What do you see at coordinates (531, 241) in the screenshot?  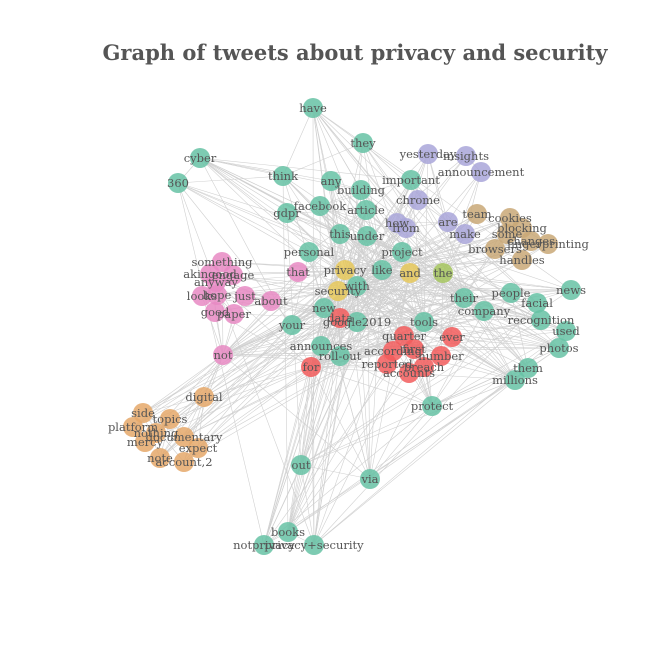 I see `node-label: changes` at bounding box center [531, 241].